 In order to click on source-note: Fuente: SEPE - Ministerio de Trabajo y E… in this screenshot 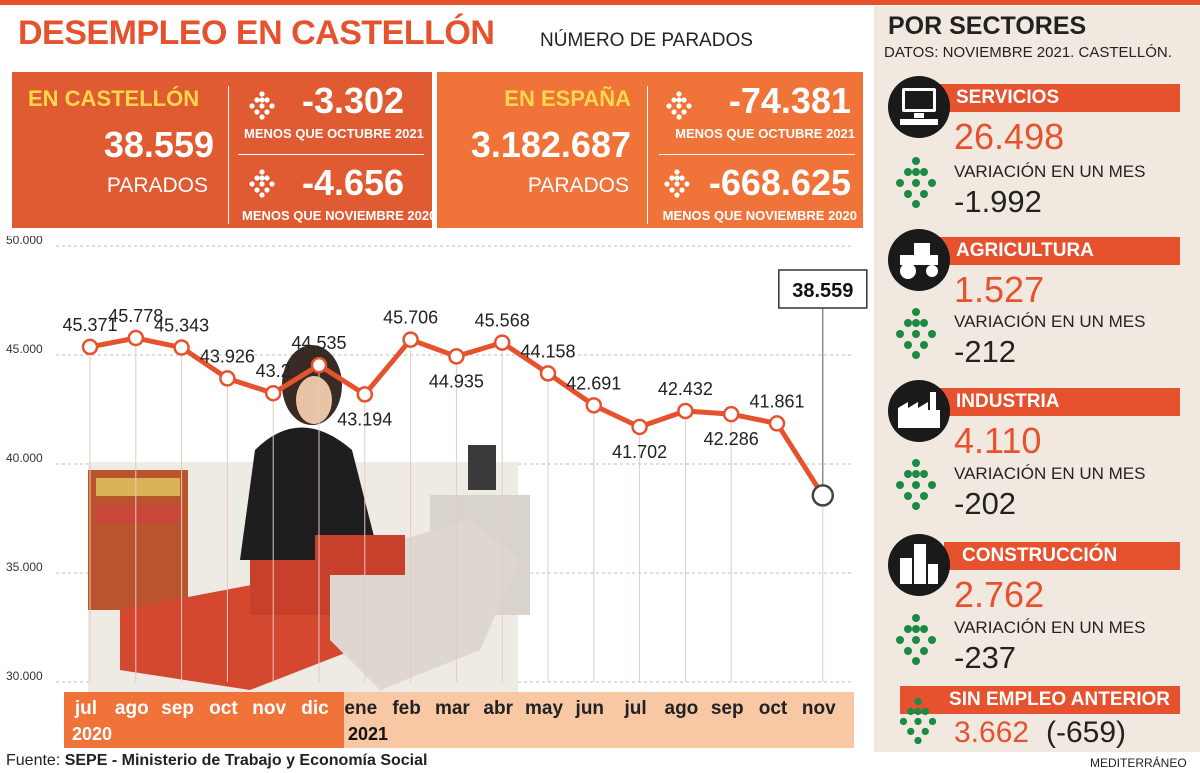, I will do `click(216, 761)`.